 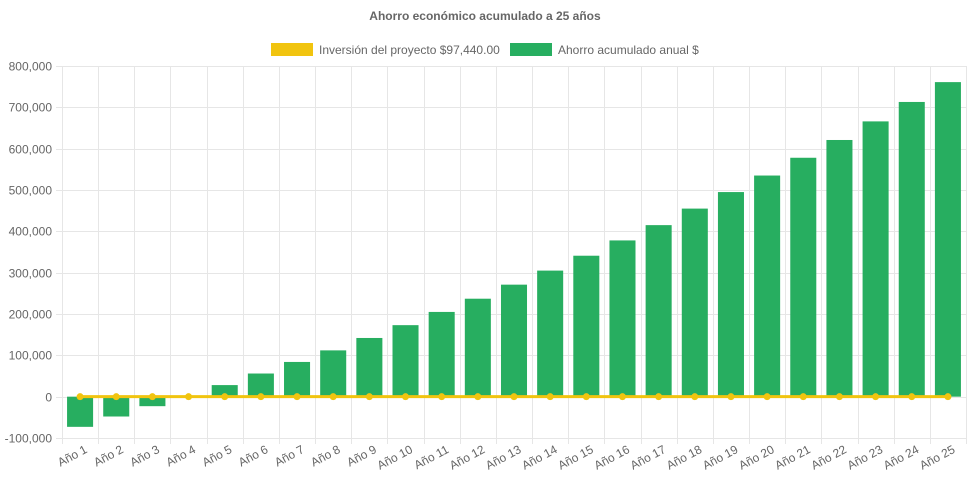 I want to click on x-tick-label: Año 18, so click(x=684, y=457).